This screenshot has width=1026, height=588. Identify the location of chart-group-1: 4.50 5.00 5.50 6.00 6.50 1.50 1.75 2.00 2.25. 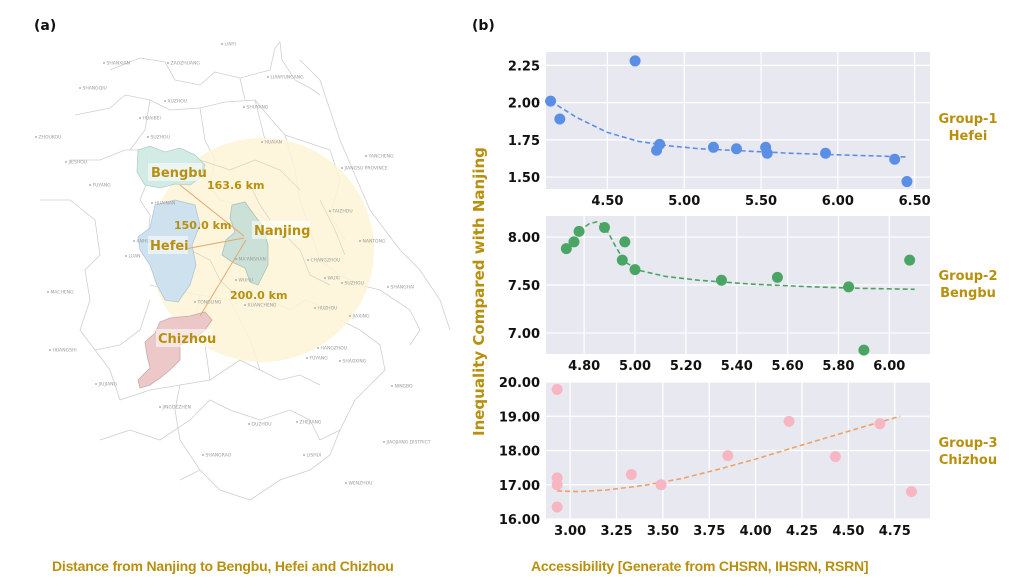
(719, 130).